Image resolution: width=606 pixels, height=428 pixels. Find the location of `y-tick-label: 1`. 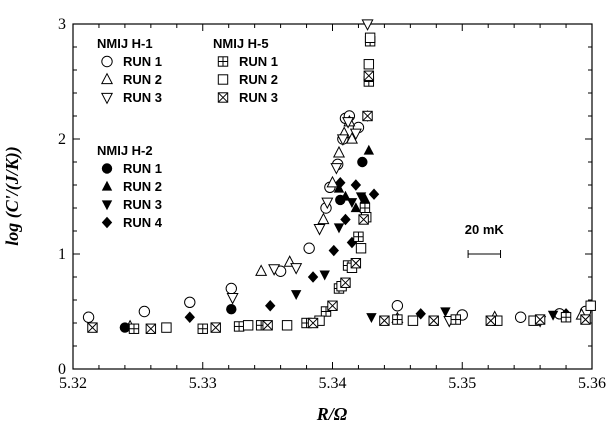

y-tick-label: 1 is located at coordinates (62, 254).